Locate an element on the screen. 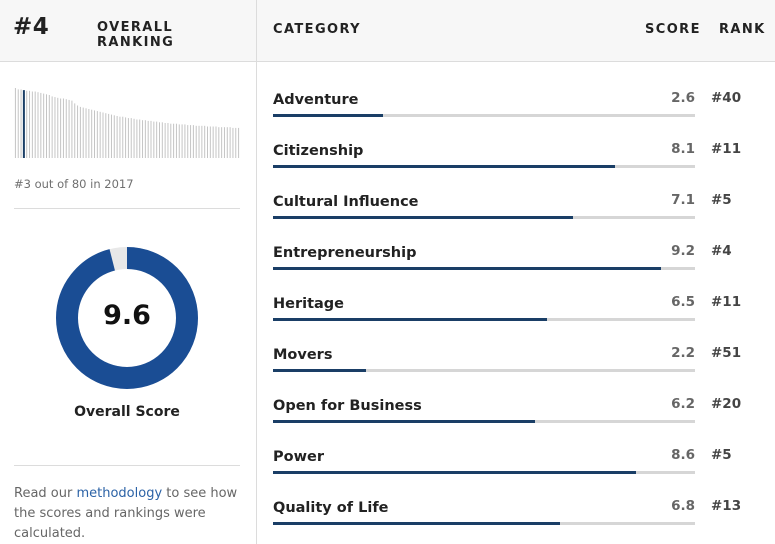 The width and height of the screenshot is (775, 544). category-name: Adventure is located at coordinates (316, 100).